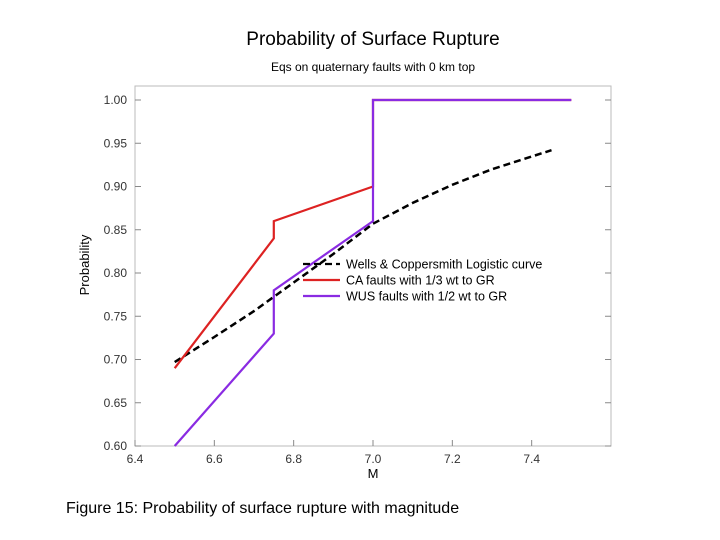 Image resolution: width=720 pixels, height=540 pixels. What do you see at coordinates (116, 100) in the screenshot?
I see `y-tick-label: 1.00` at bounding box center [116, 100].